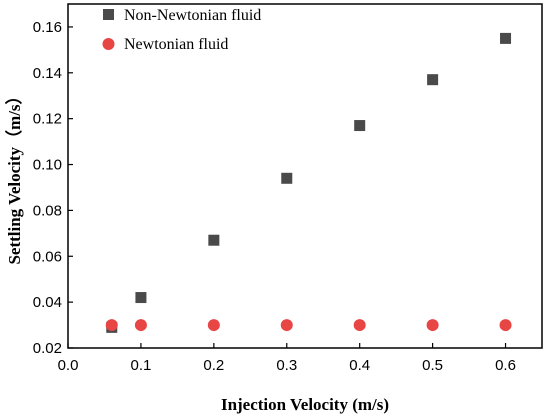  Describe the element at coordinates (140, 365) in the screenshot. I see `x-tick-label: 0.1` at that location.